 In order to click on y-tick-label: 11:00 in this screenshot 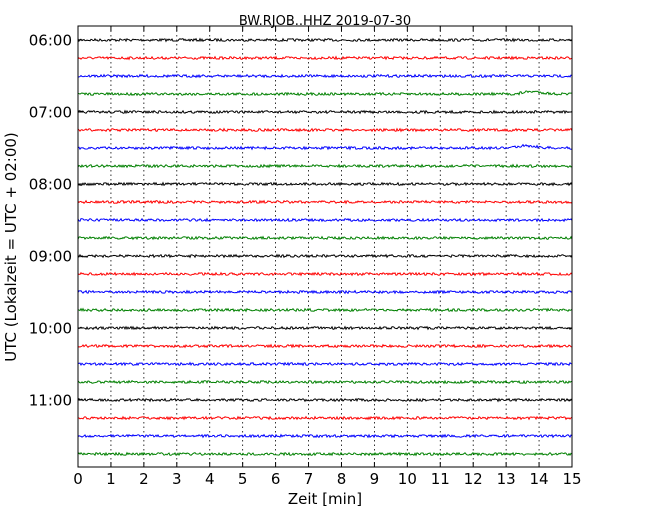, I will do `click(50, 401)`.